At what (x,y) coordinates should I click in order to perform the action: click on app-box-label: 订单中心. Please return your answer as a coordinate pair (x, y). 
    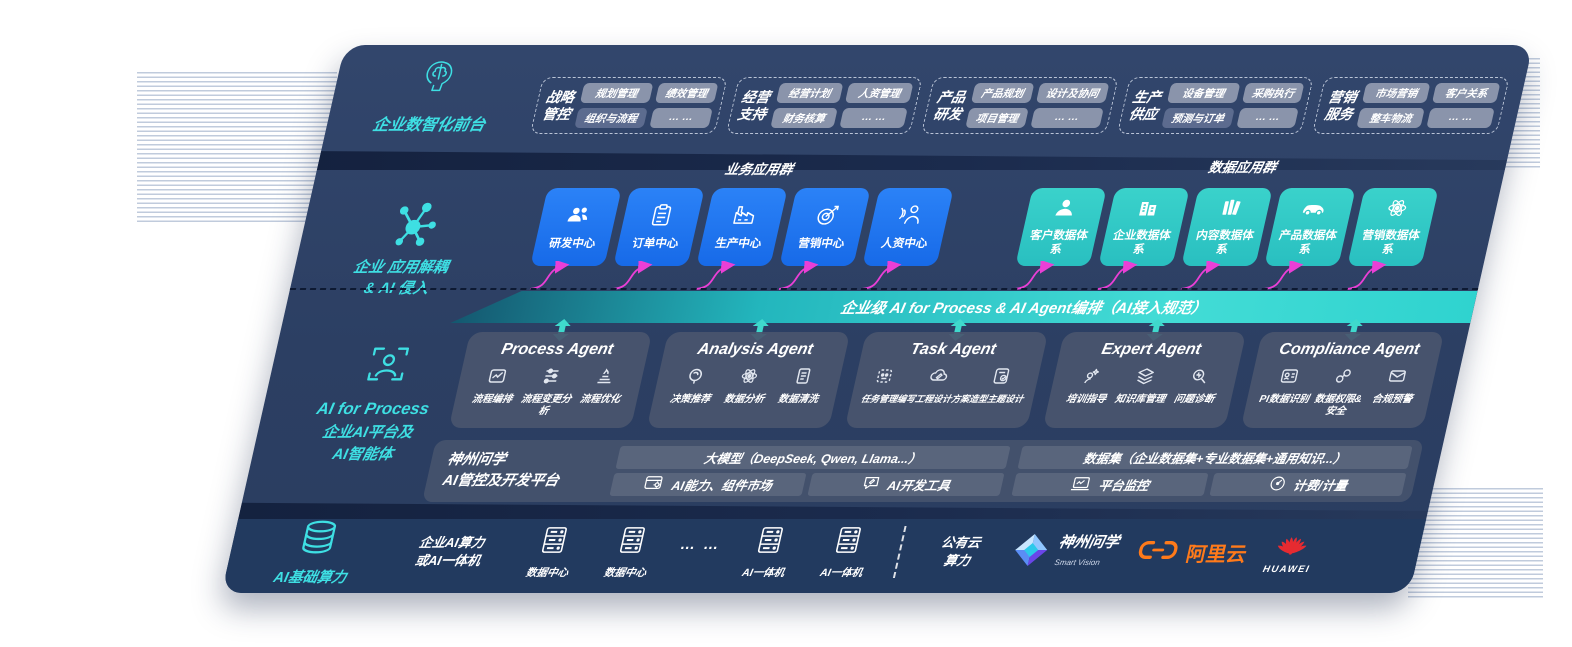
    Looking at the image, I should click on (655, 244).